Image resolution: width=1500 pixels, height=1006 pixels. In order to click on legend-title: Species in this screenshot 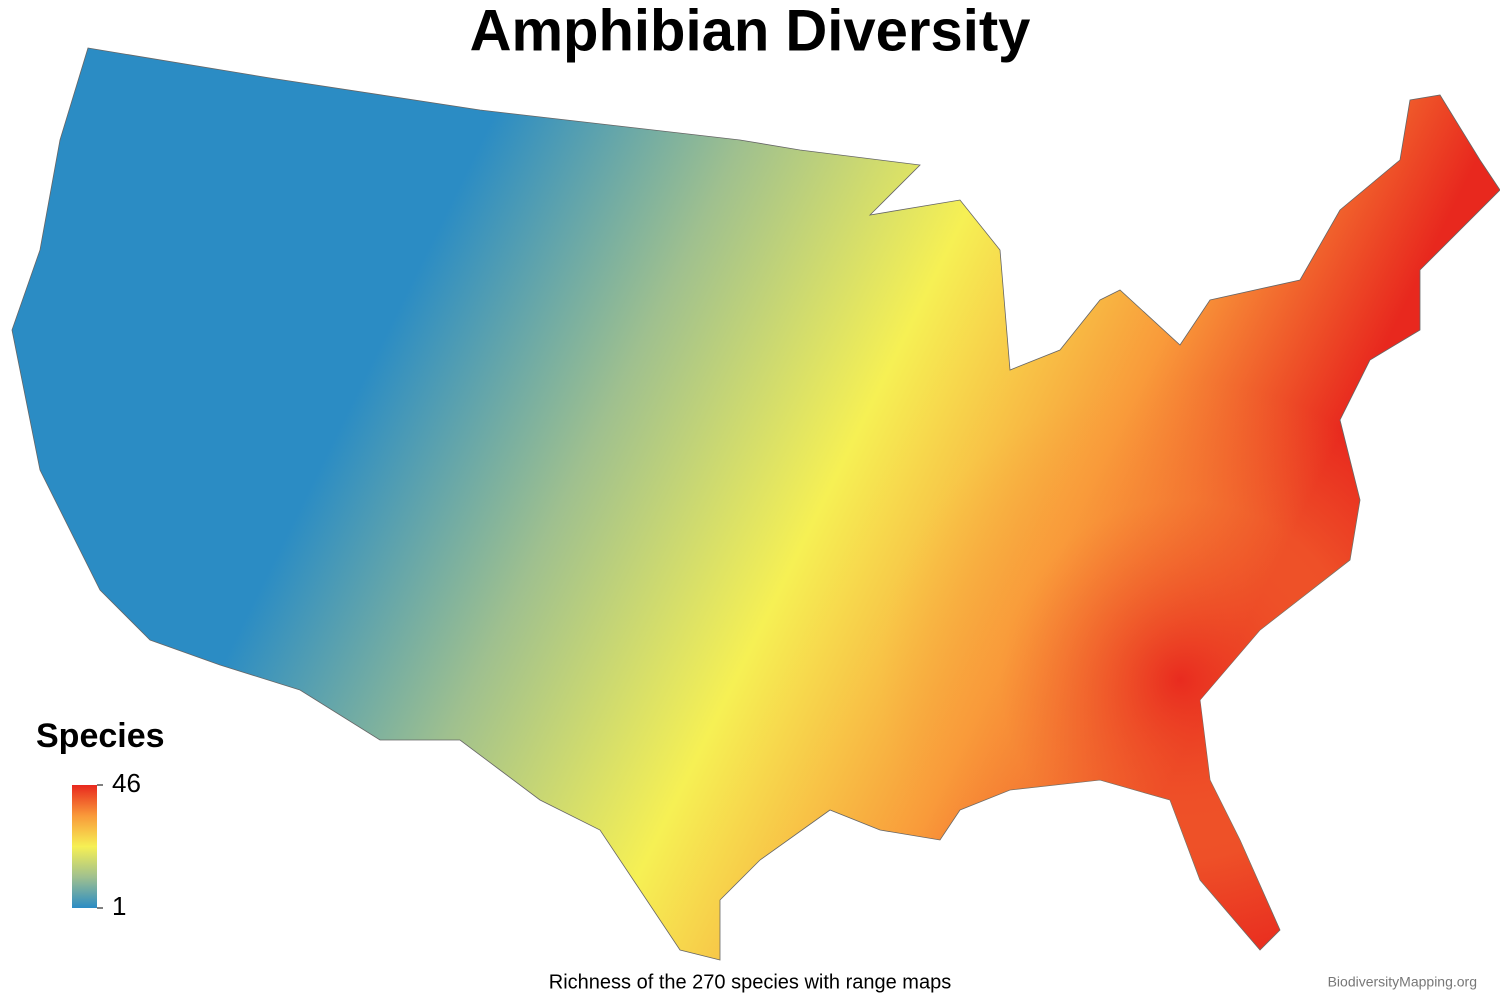, I will do `click(100, 736)`.